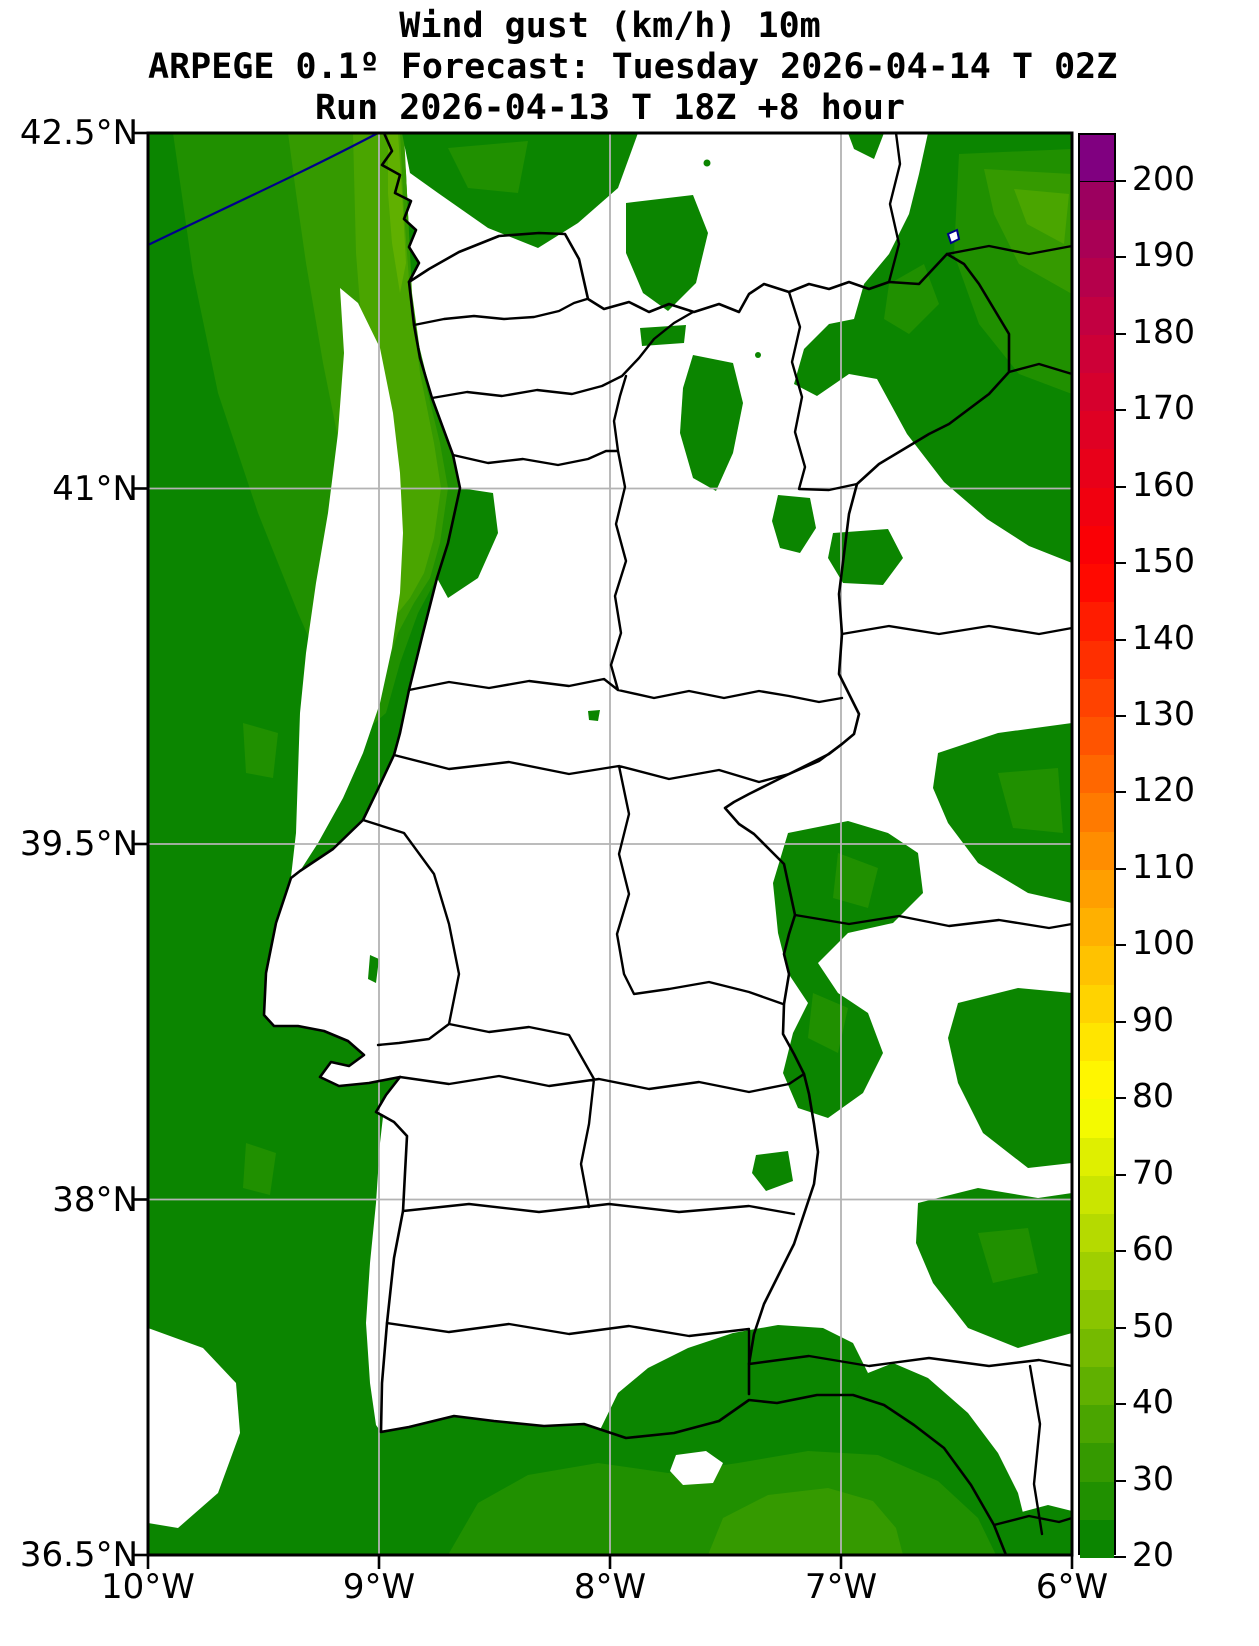 The width and height of the screenshot is (1259, 1646). What do you see at coordinates (1153, 1172) in the screenshot?
I see `colorbar-tick-label: 70` at bounding box center [1153, 1172].